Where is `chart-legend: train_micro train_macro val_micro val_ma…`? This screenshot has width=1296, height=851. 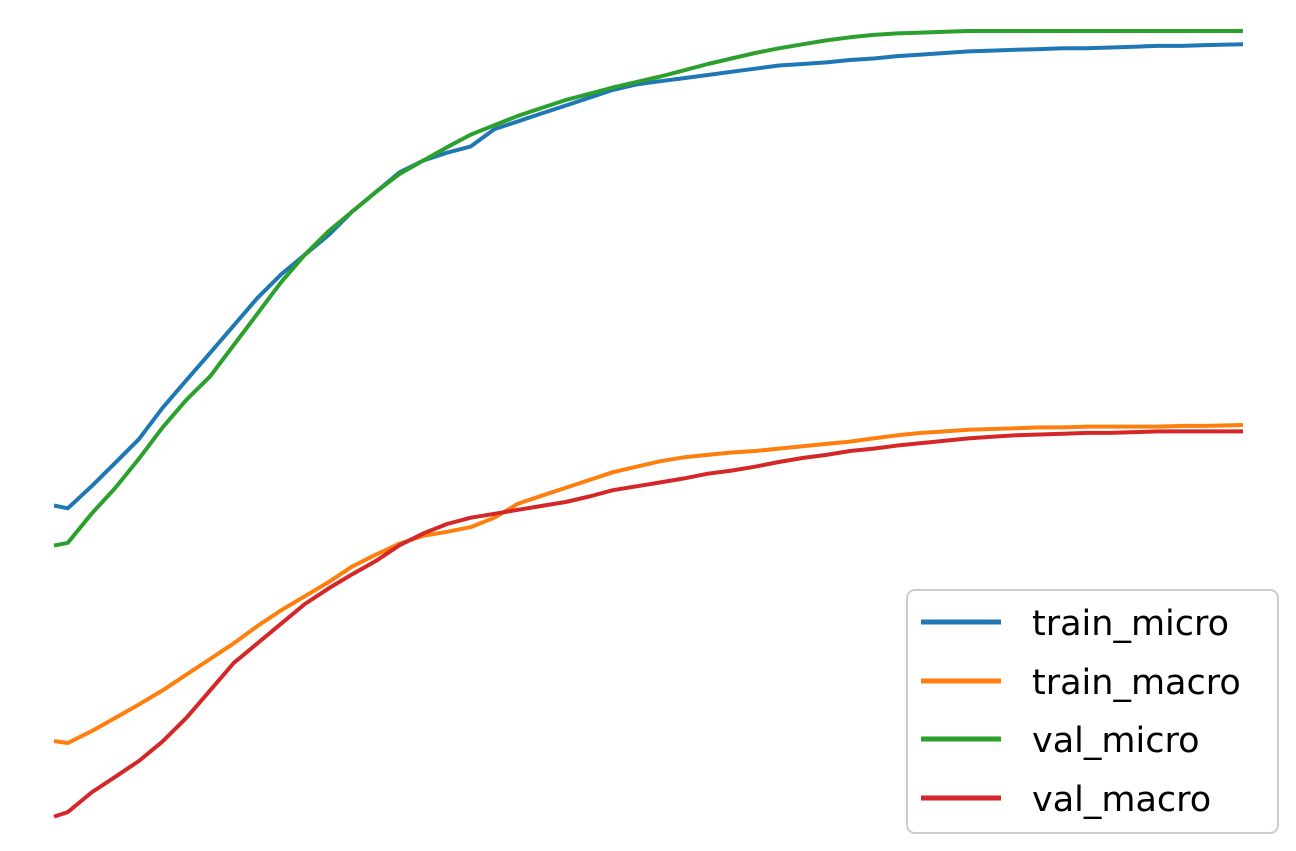 chart-legend: train_micro train_macro val_micro val_ma… is located at coordinates (1092, 711).